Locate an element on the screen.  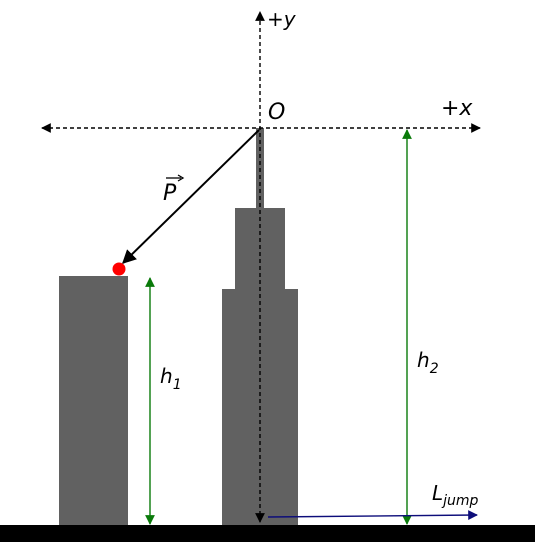
vector-p-label: P is located at coordinates (170, 193).